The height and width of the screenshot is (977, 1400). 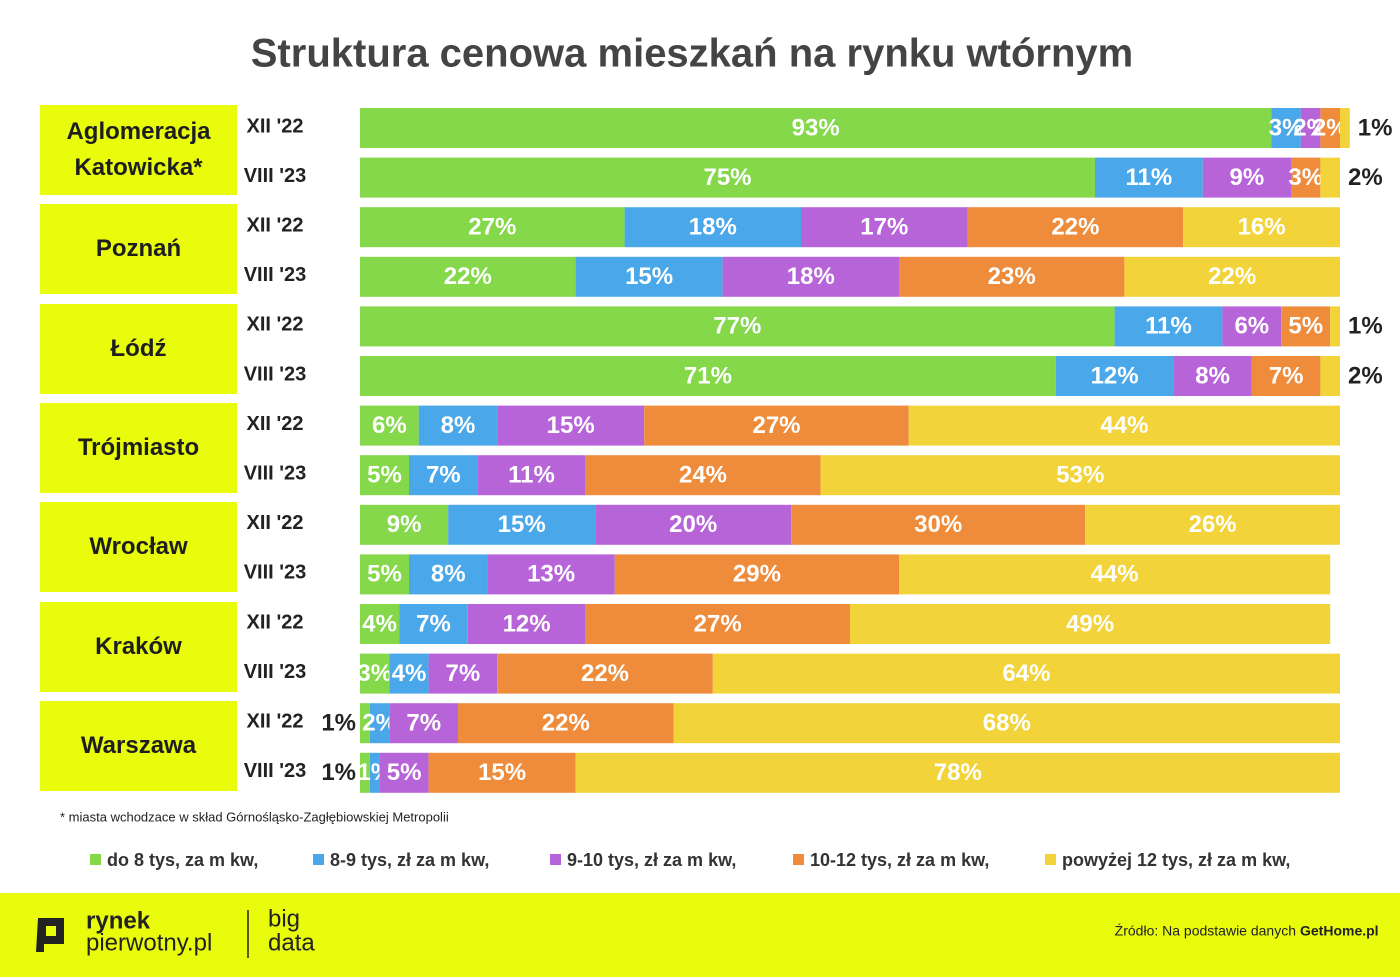 I want to click on group-label: Łódź, so click(x=138, y=348).